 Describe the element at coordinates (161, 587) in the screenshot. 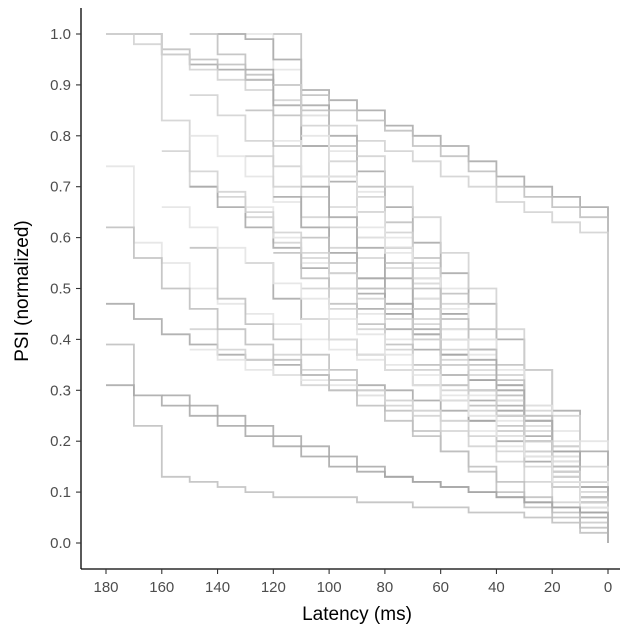

I see `x-tick-label: 160` at that location.